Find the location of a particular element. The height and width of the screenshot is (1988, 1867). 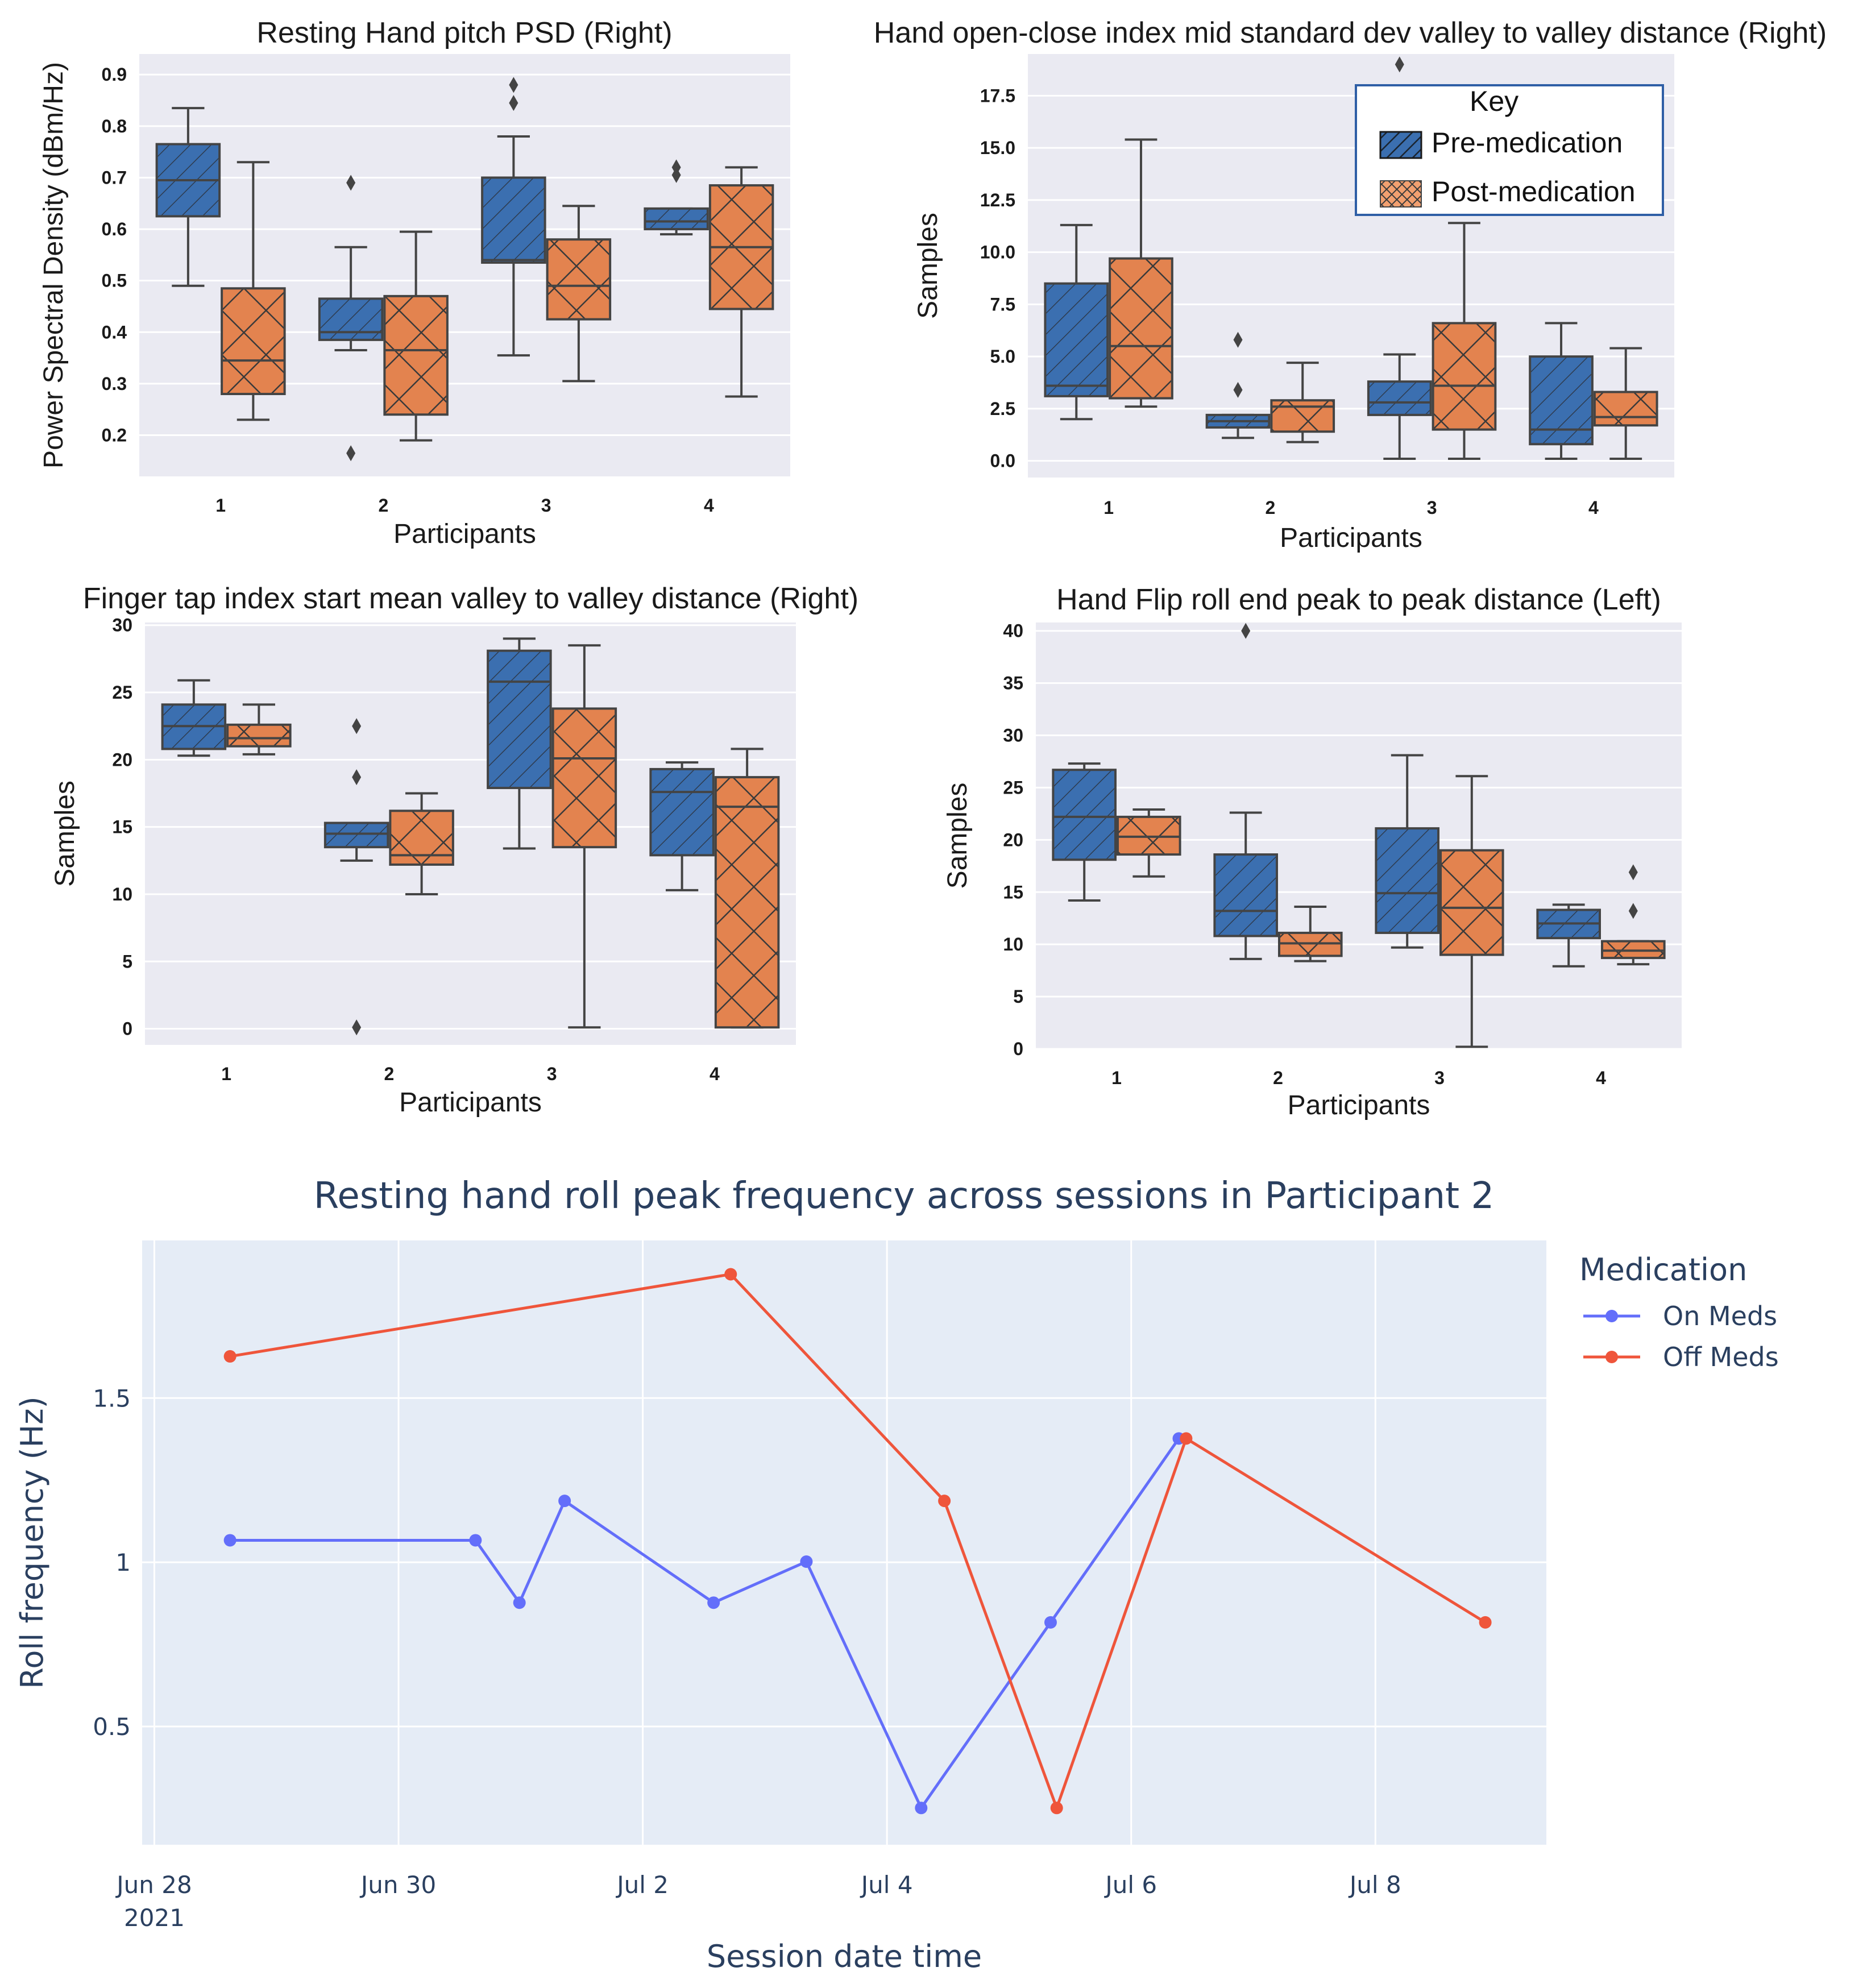

y-axis-label: Power Spectral Density (dBm/Hz) is located at coordinates (54, 265).